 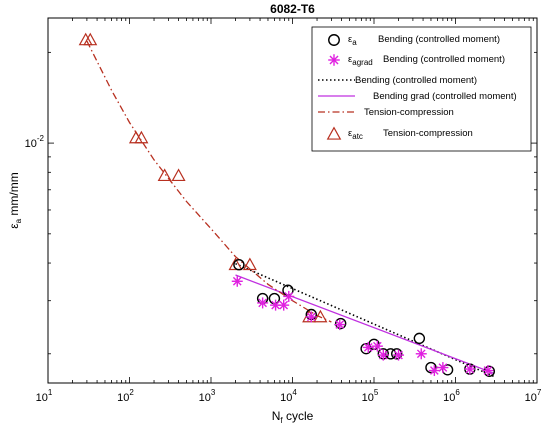 I want to click on y-axis-label-rest: mm/mm, so click(x=14, y=195).